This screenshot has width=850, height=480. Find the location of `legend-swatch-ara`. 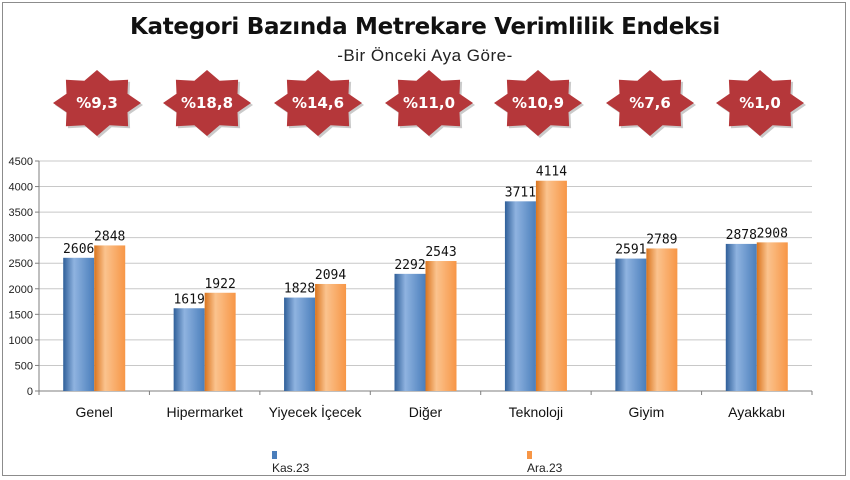

legend-swatch-ara is located at coordinates (529, 455).